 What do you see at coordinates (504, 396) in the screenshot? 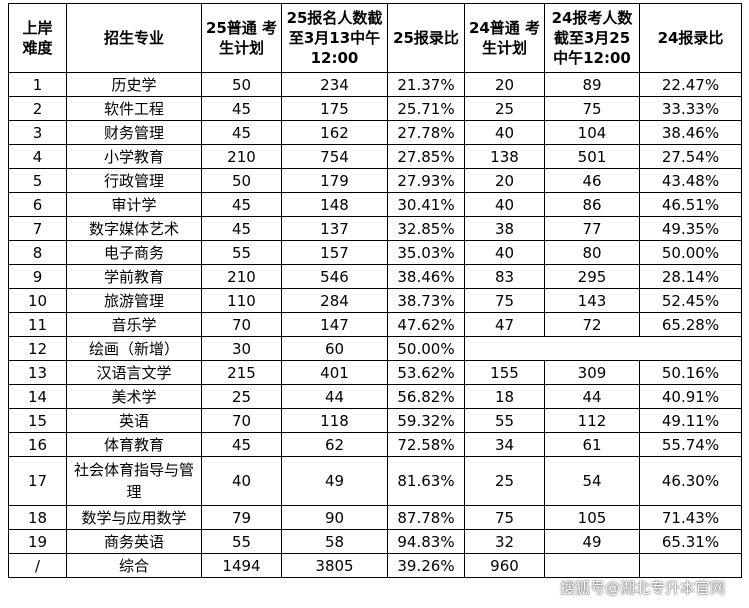
I see `cell-plan-24: 18` at bounding box center [504, 396].